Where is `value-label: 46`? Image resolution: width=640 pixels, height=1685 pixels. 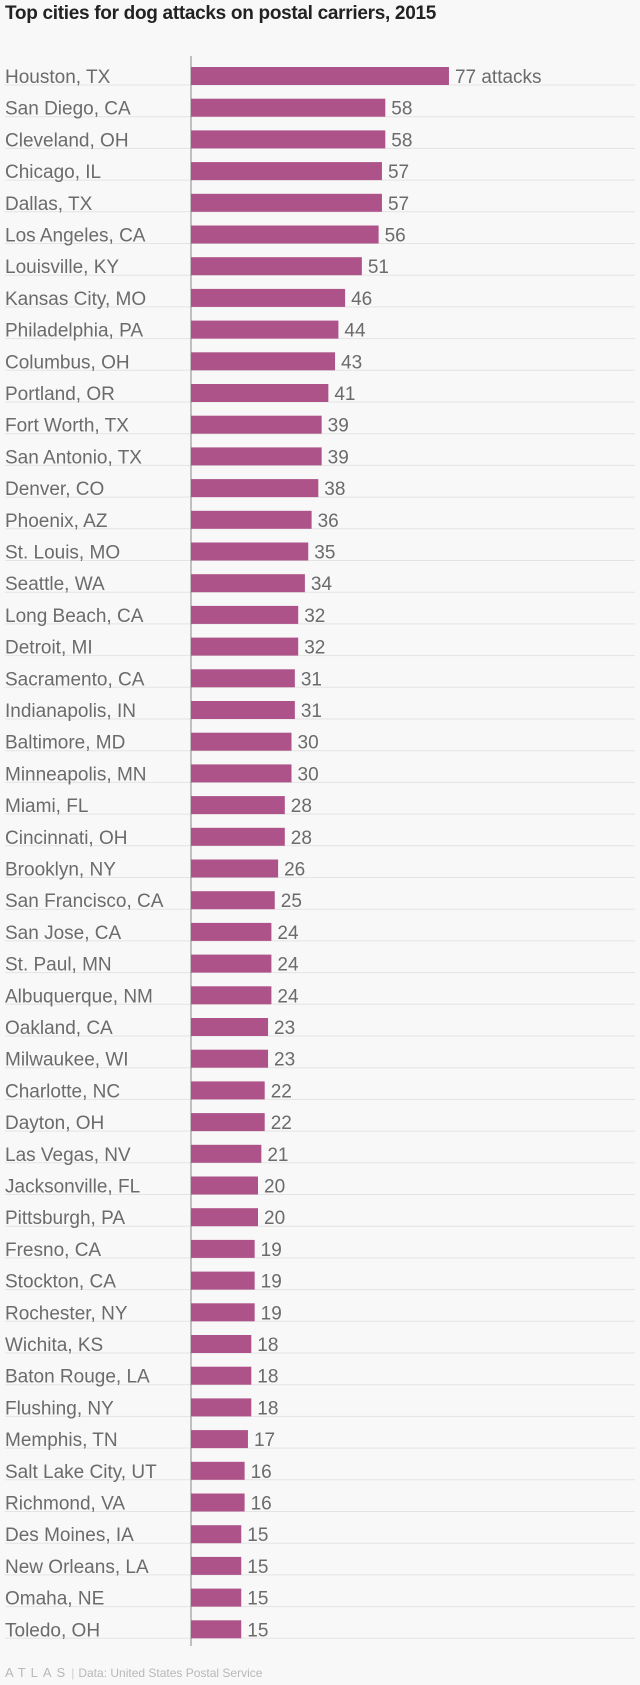 value-label: 46 is located at coordinates (361, 299).